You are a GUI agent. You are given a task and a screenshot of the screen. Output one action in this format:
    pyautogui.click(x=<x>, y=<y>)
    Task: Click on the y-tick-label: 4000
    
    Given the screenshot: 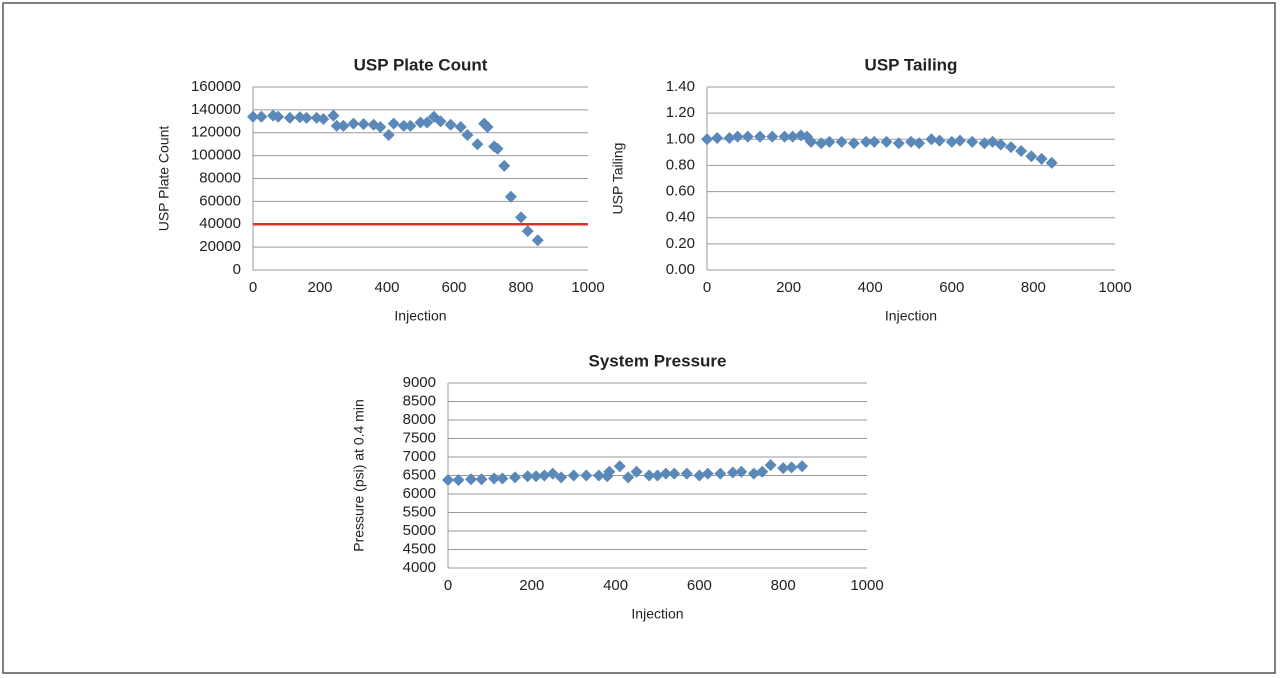 What is the action you would take?
    pyautogui.click(x=419, y=567)
    